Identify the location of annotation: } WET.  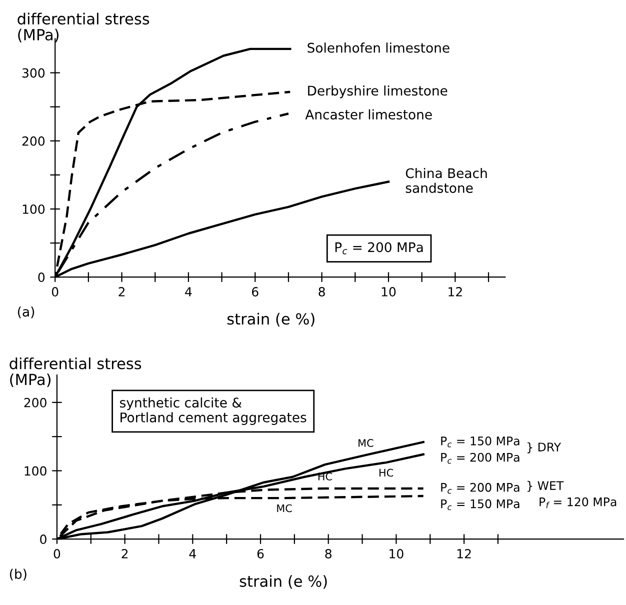
(546, 486).